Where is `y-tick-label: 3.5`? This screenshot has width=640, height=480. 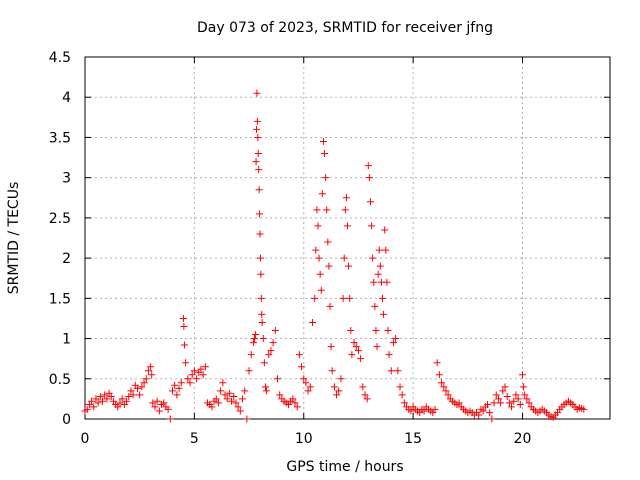
y-tick-label: 3.5 is located at coordinates (60, 138).